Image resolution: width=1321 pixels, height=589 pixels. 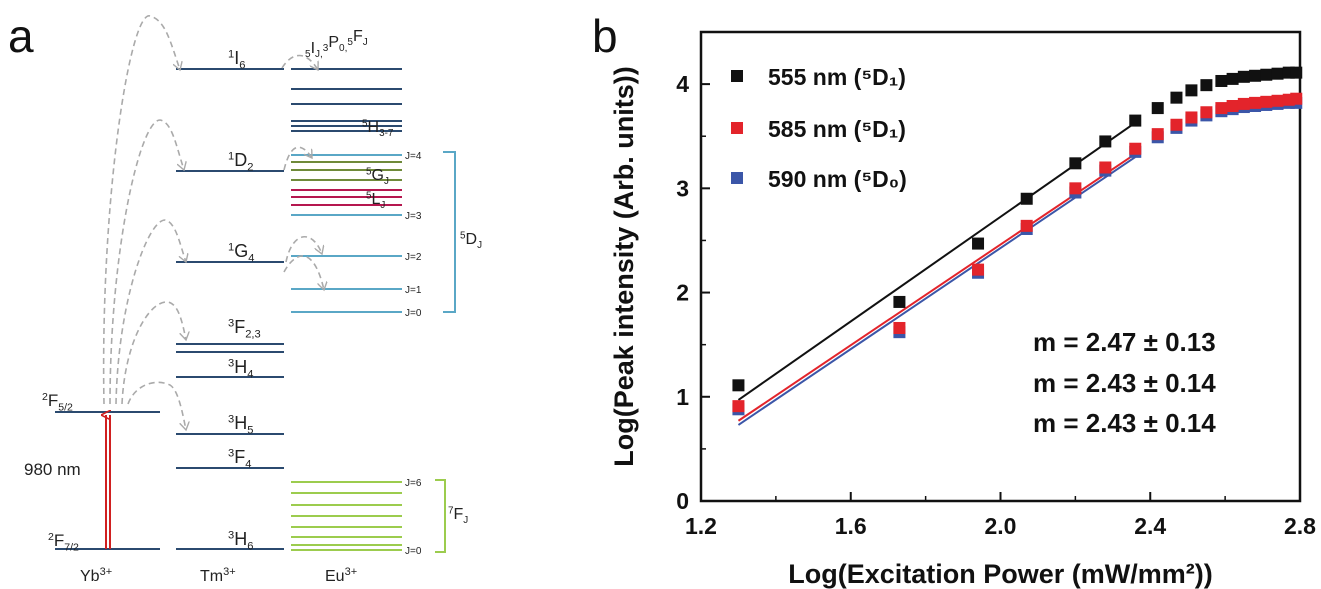 I want to click on panel-a-label: a, so click(x=21, y=36).